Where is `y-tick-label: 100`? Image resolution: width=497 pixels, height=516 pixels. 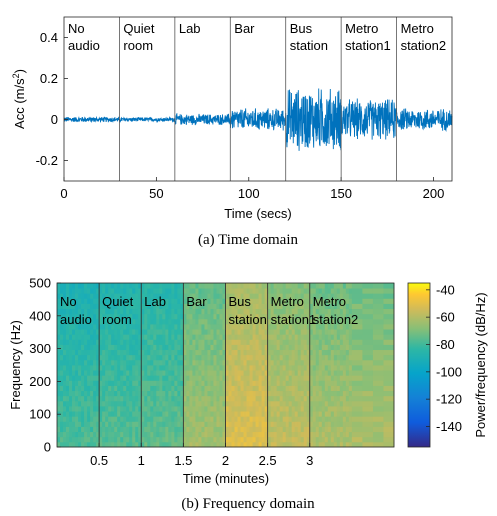
y-tick-label: 100 is located at coordinates (40, 414).